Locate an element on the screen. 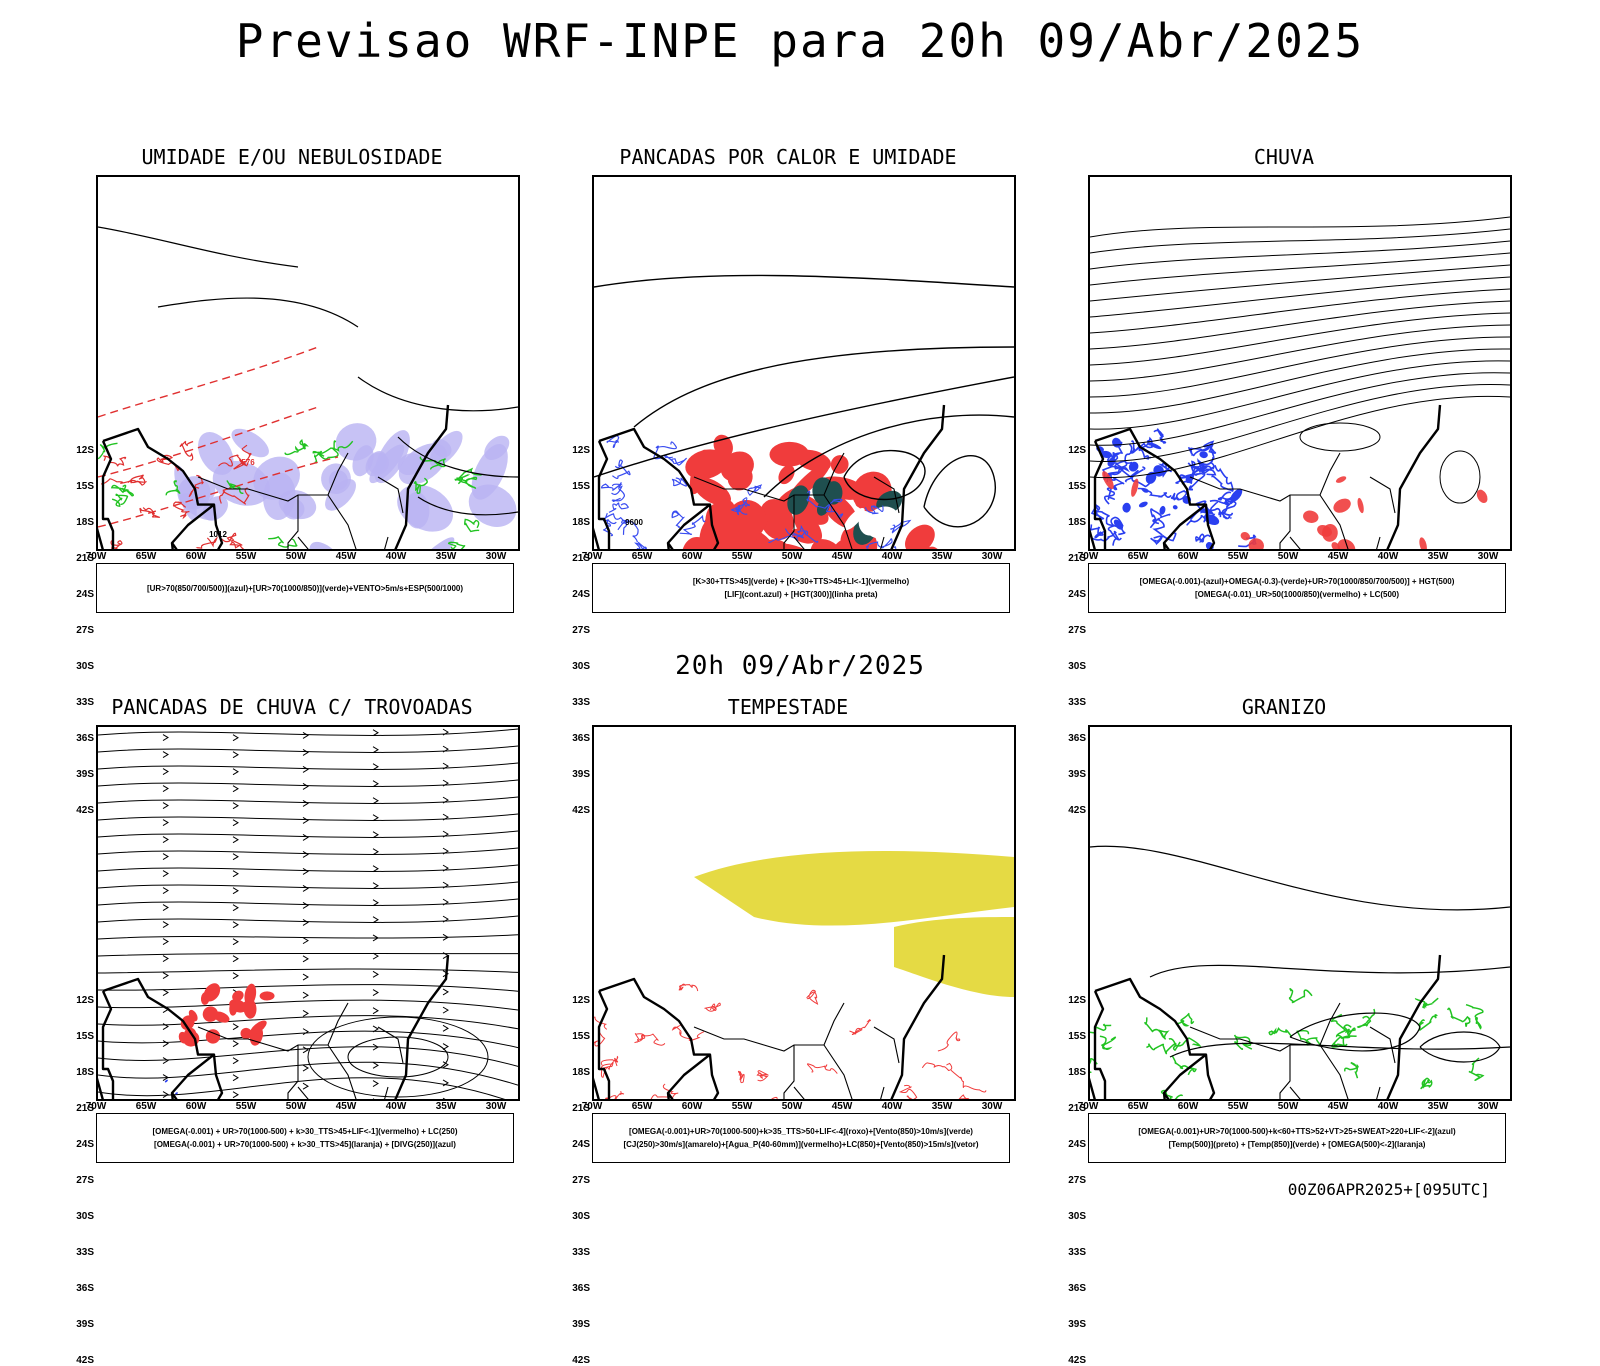  panel-title: TEMPESTADE is located at coordinates (788, 707).